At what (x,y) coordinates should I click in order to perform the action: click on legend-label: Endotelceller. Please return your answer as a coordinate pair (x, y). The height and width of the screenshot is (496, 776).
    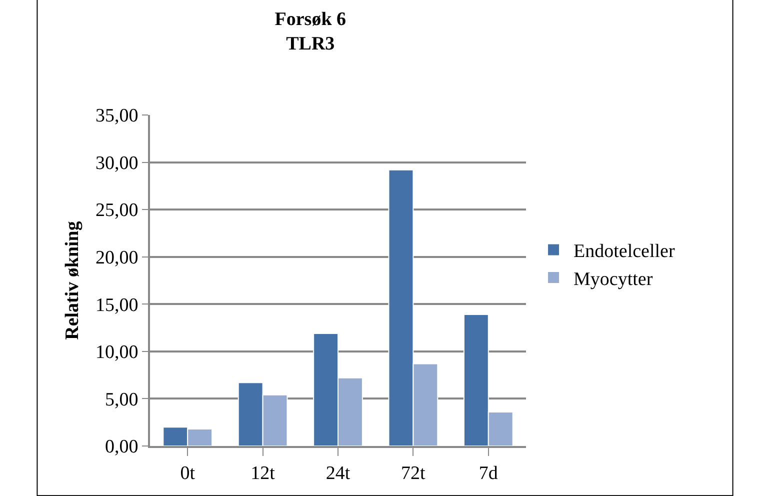
    Looking at the image, I should click on (625, 251).